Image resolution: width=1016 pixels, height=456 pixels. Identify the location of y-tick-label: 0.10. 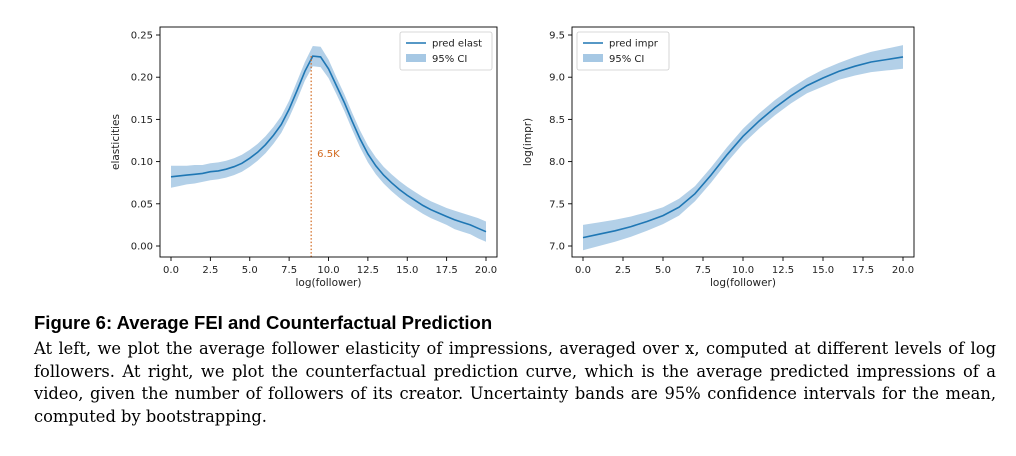
(142, 162).